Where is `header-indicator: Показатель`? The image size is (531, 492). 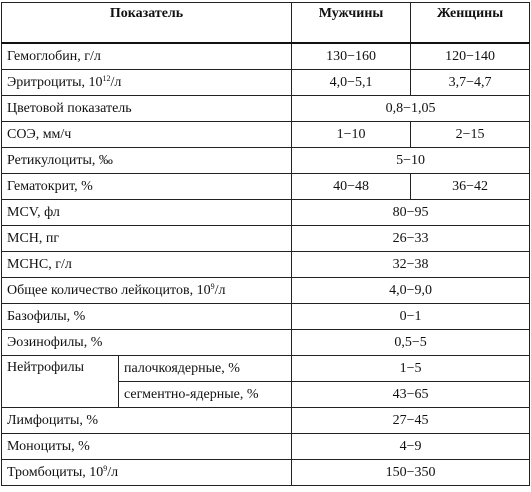
header-indicator: Показатель is located at coordinates (146, 23).